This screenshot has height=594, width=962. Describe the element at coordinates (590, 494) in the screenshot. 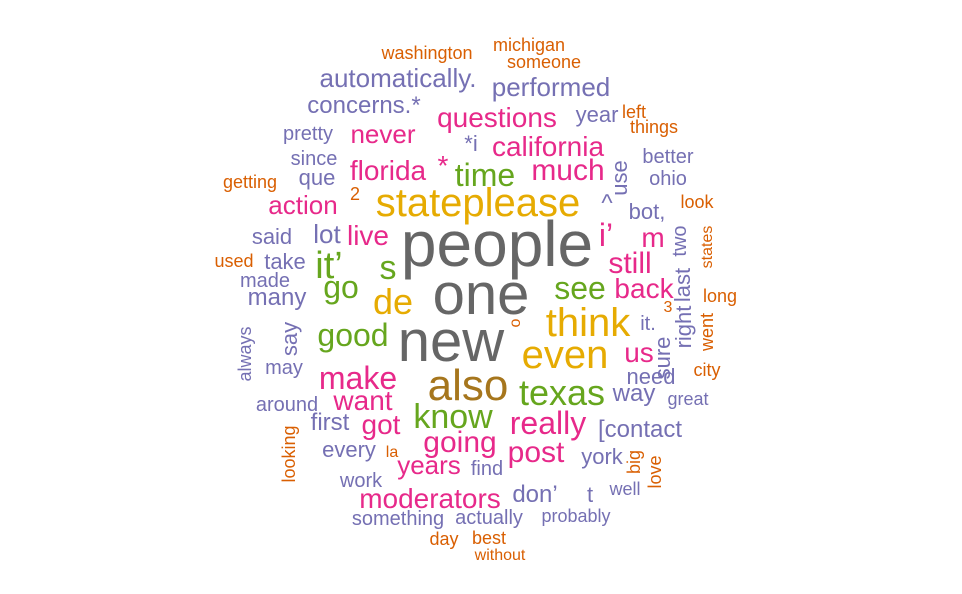

I see `word-75: t` at that location.